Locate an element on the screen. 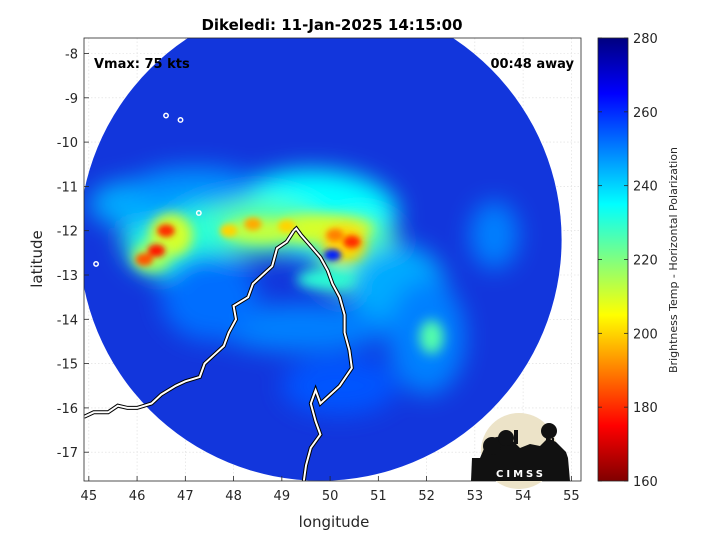 The width and height of the screenshot is (720, 540). time-away-annotation: 00:48 away is located at coordinates (532, 64).